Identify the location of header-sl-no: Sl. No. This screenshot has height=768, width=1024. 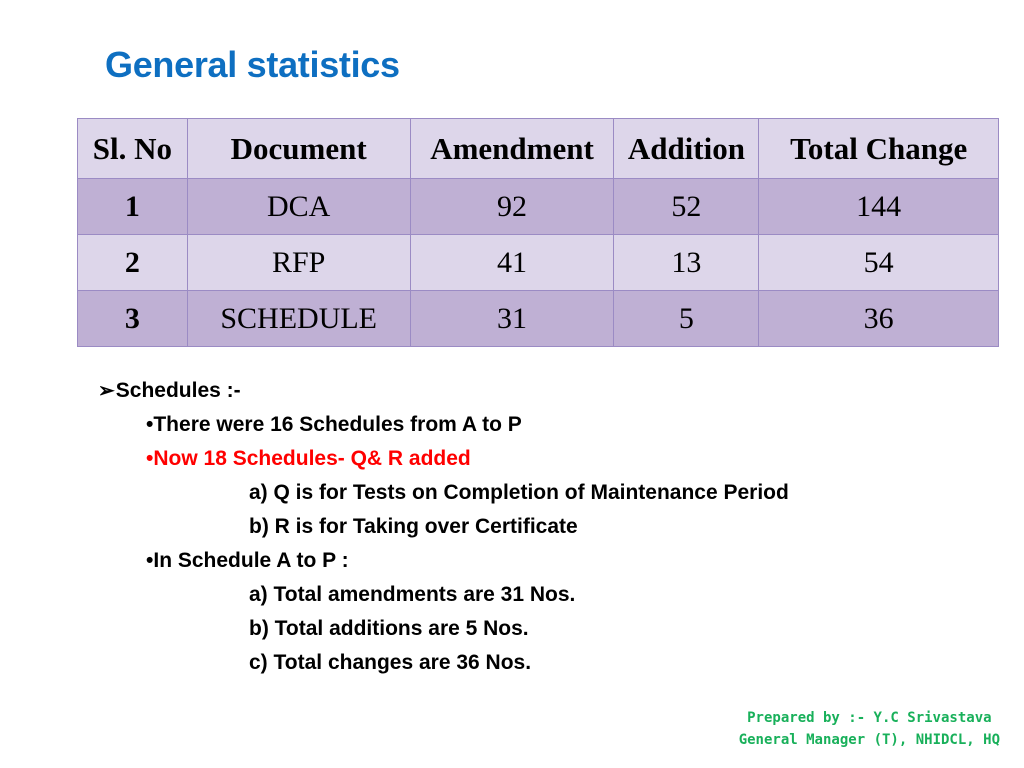
(132, 148).